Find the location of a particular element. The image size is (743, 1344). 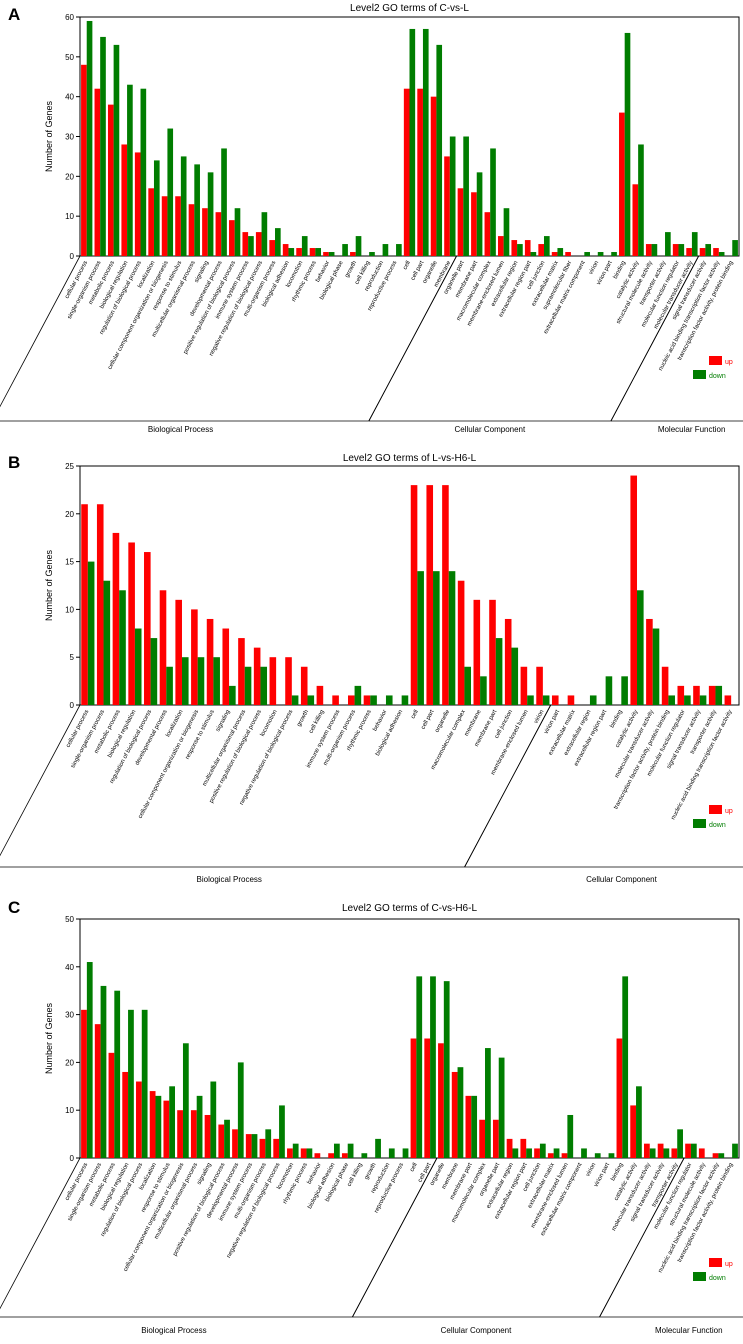

x-tick-label: growth is located at coordinates (371, 1171).